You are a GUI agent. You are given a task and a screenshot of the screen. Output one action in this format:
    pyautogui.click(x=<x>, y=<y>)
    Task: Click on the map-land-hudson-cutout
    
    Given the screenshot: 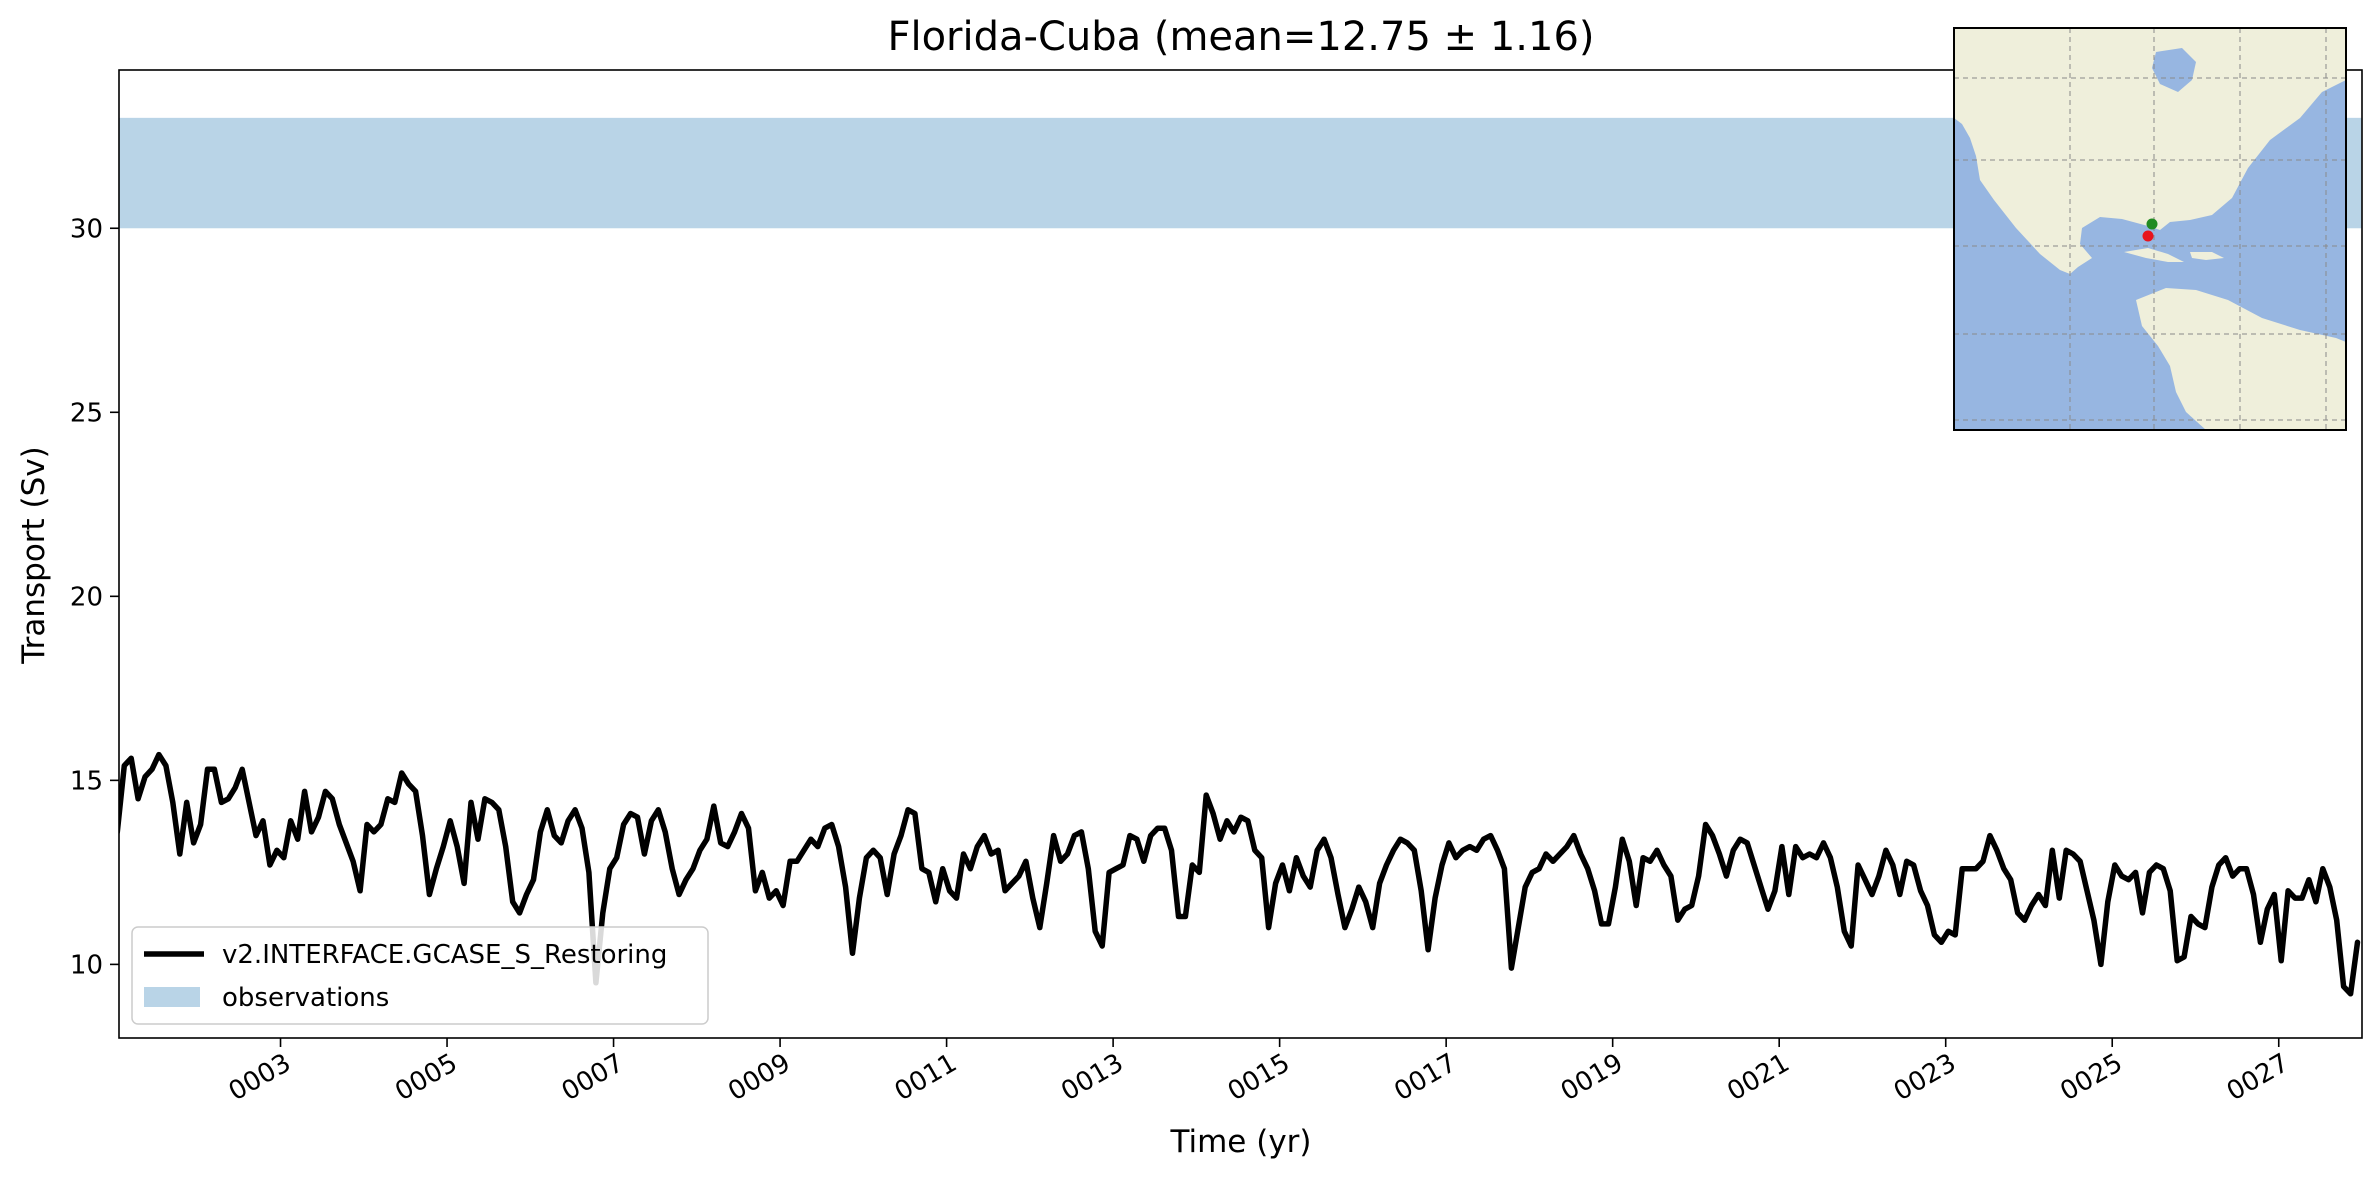 What is the action you would take?
    pyautogui.click(x=2174, y=70)
    